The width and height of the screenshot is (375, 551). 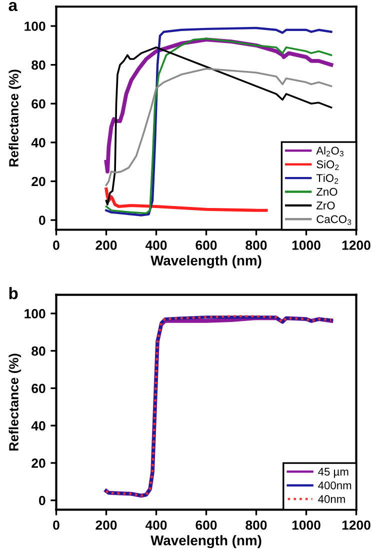 I want to click on legend-label: ZnO, so click(x=327, y=192).